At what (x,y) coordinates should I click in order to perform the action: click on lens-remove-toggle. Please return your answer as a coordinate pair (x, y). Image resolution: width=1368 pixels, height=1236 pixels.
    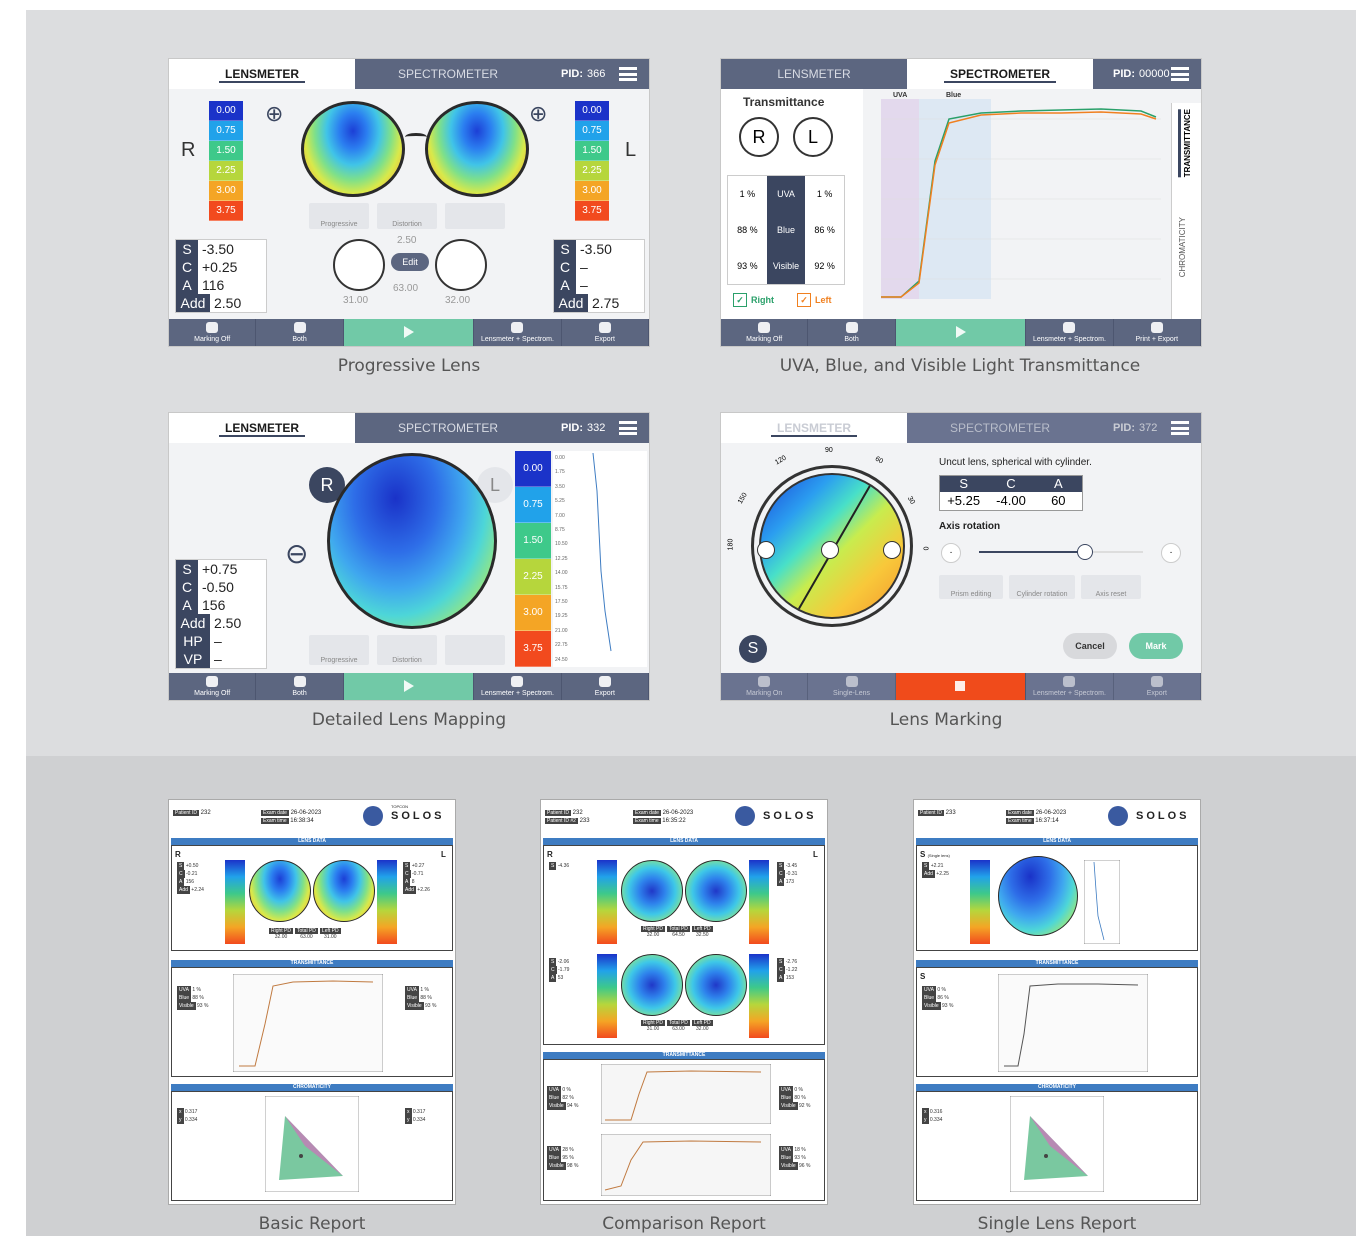
    Looking at the image, I should click on (475, 650).